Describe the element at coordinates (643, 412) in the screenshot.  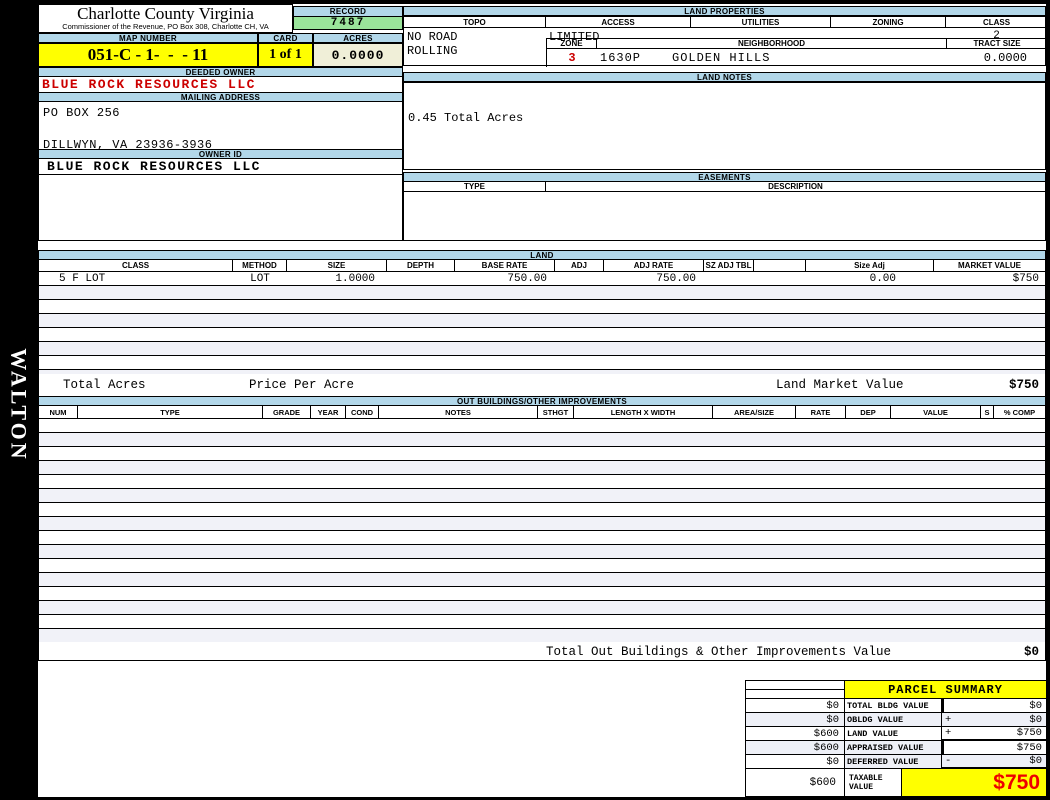
I see `outb-col-length-width: LENGTH X WIDTH` at that location.